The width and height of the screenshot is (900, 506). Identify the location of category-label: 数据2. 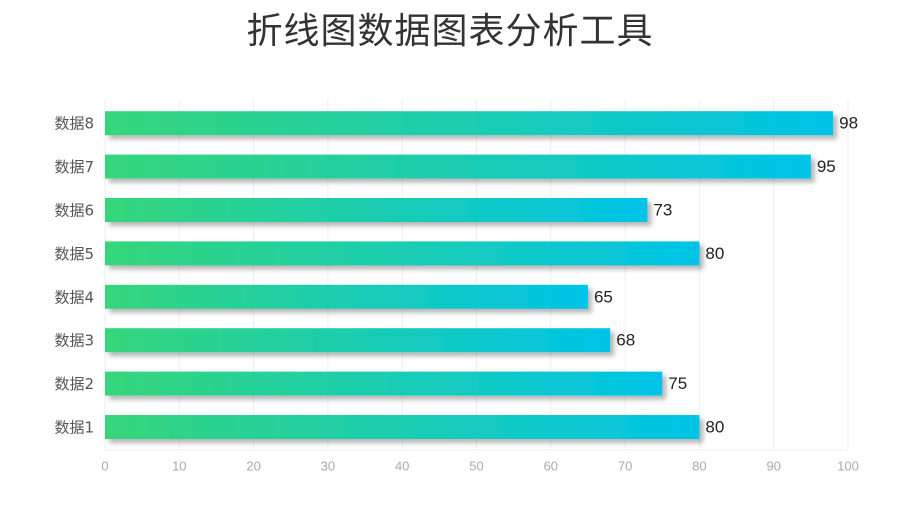
(74, 384).